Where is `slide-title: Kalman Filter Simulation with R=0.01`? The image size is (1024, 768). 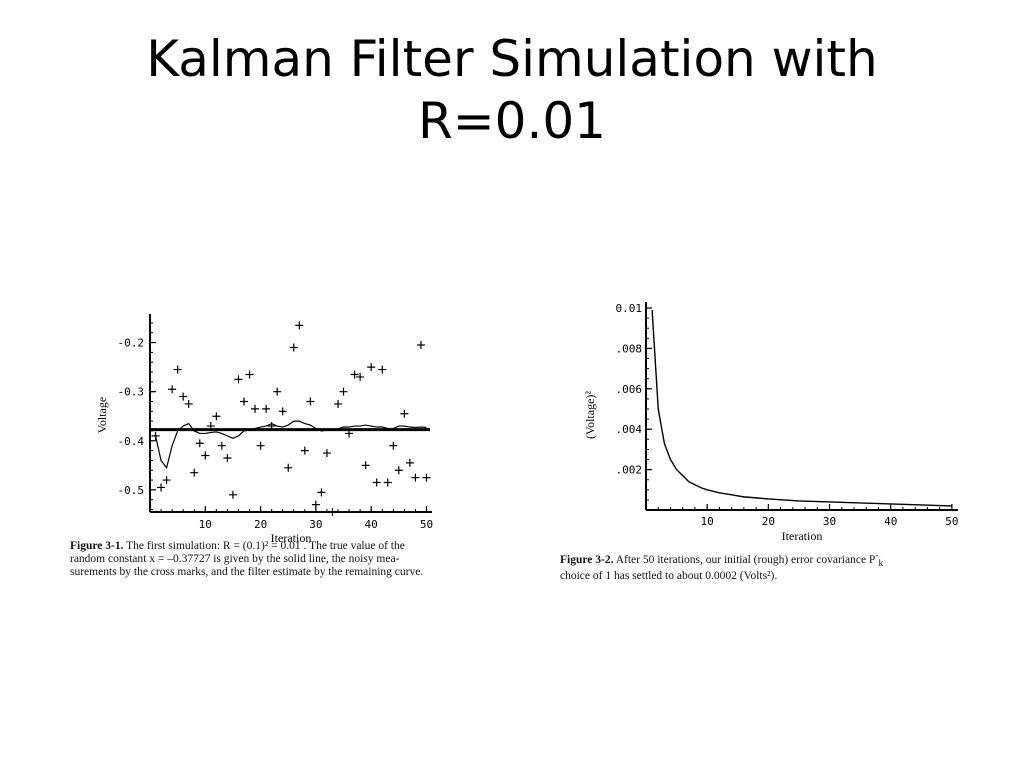 slide-title: Kalman Filter Simulation with R=0.01 is located at coordinates (512, 90).